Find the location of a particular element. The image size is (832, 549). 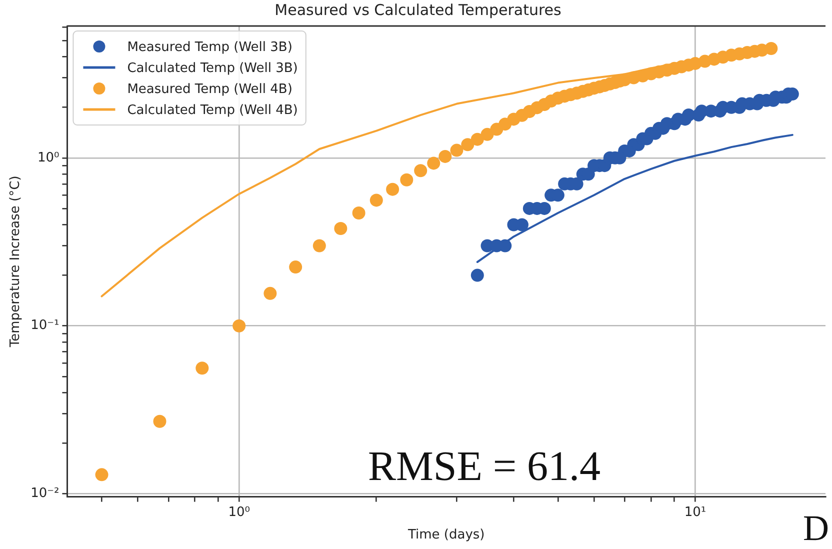

y-tick-label: 10⁻² is located at coordinates (45, 494).